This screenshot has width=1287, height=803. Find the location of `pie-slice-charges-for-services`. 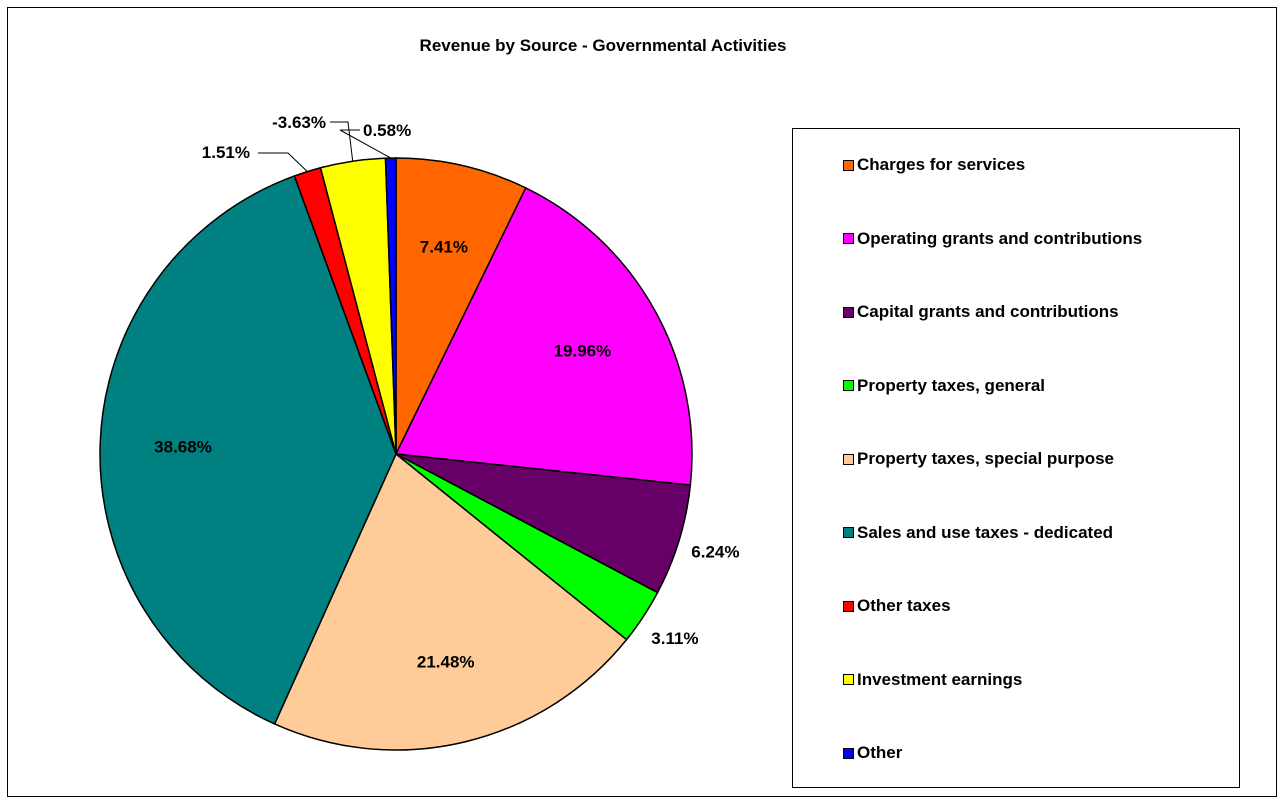

pie-slice-charges-for-services is located at coordinates (461, 306).